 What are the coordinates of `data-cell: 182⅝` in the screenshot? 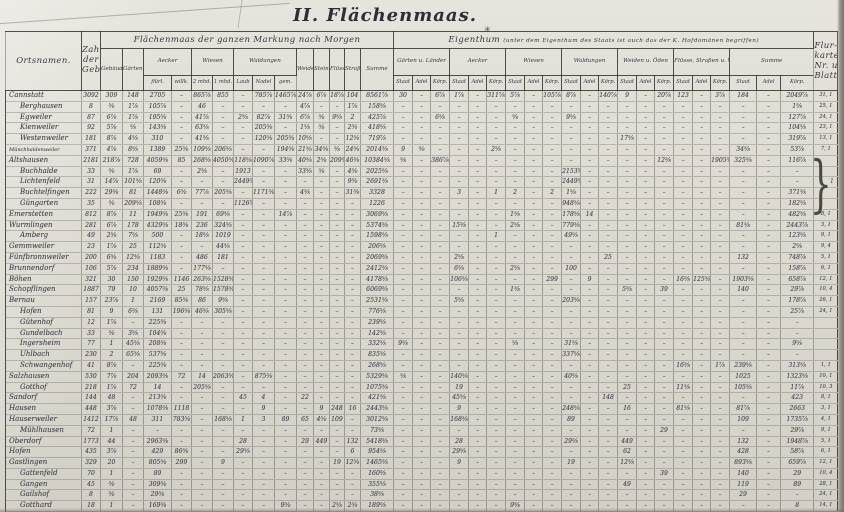 It's located at (797, 204).